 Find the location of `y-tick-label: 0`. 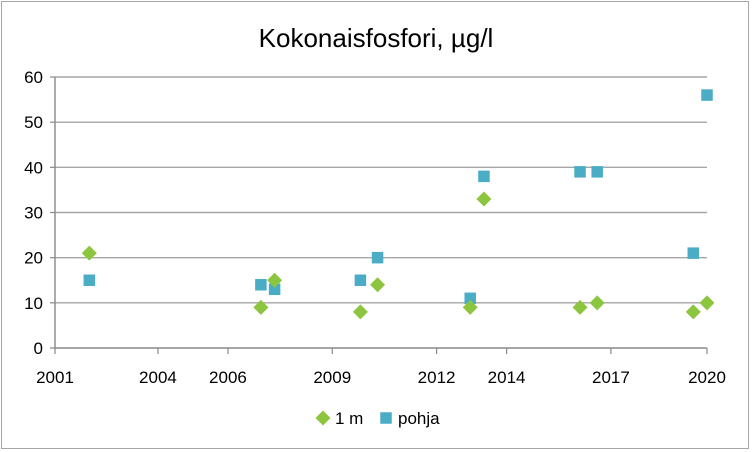

y-tick-label: 0 is located at coordinates (38, 348).